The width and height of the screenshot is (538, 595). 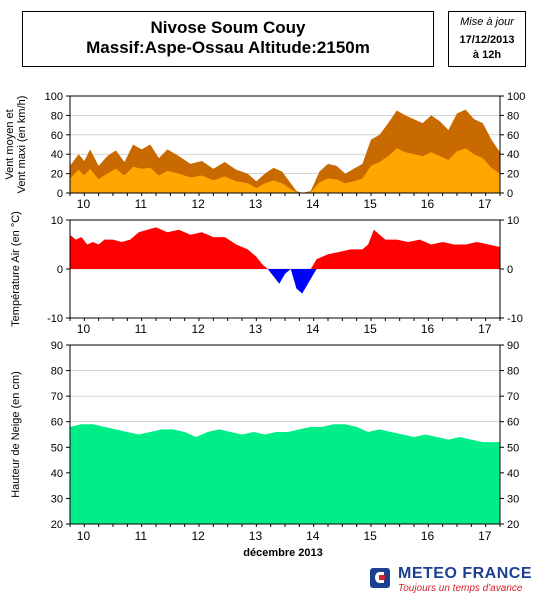 I want to click on y-tick-label-right-2-30: 30, so click(x=513, y=499).